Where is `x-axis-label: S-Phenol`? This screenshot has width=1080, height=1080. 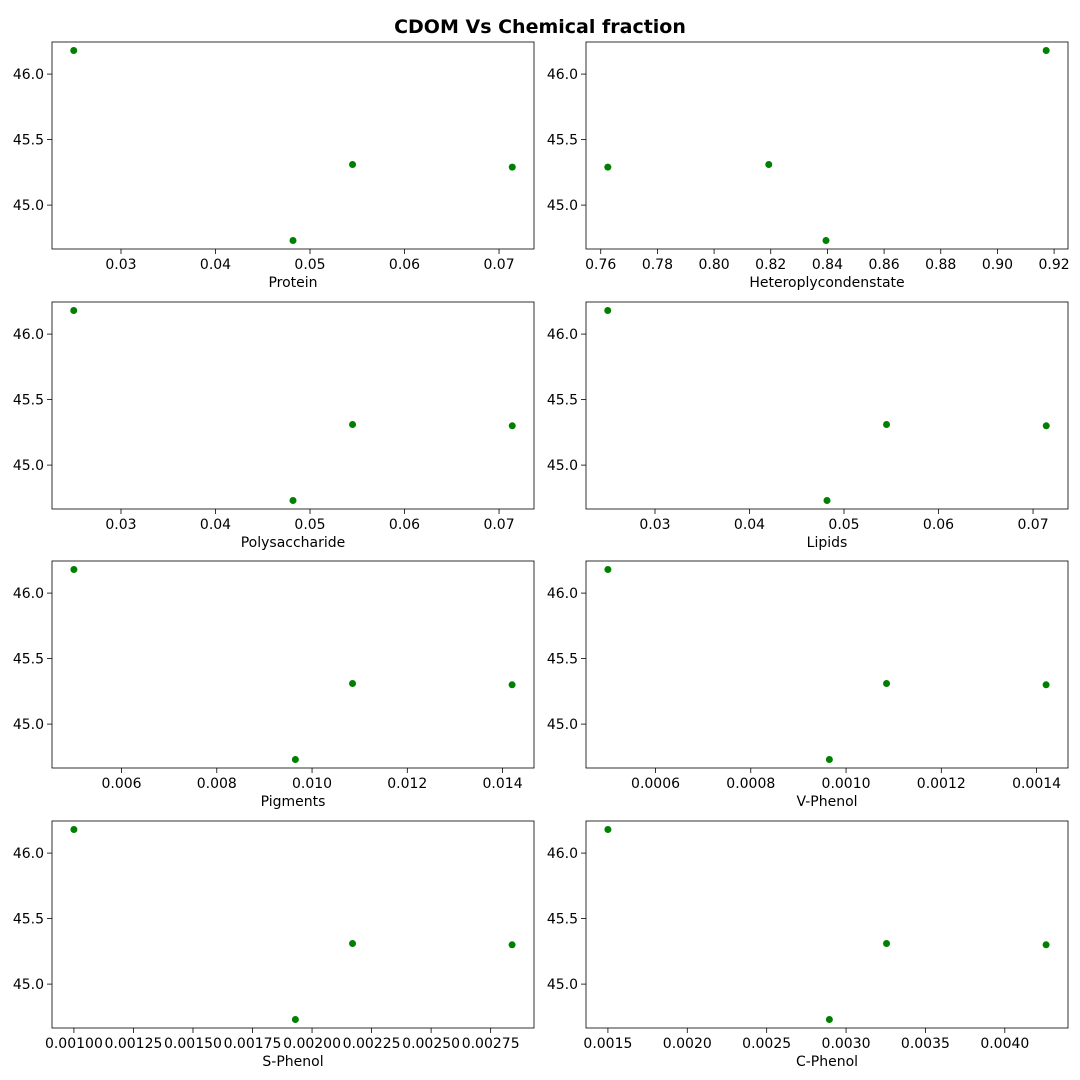
x-axis-label: S-Phenol is located at coordinates (292, 1062).